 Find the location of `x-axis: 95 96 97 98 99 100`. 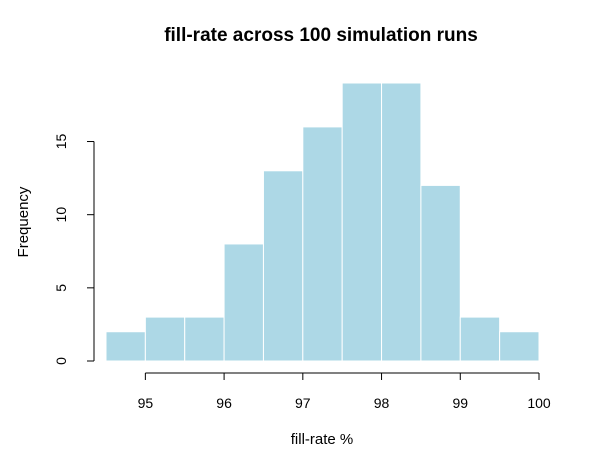

x-axis: 95 96 97 98 99 100 is located at coordinates (344, 391).